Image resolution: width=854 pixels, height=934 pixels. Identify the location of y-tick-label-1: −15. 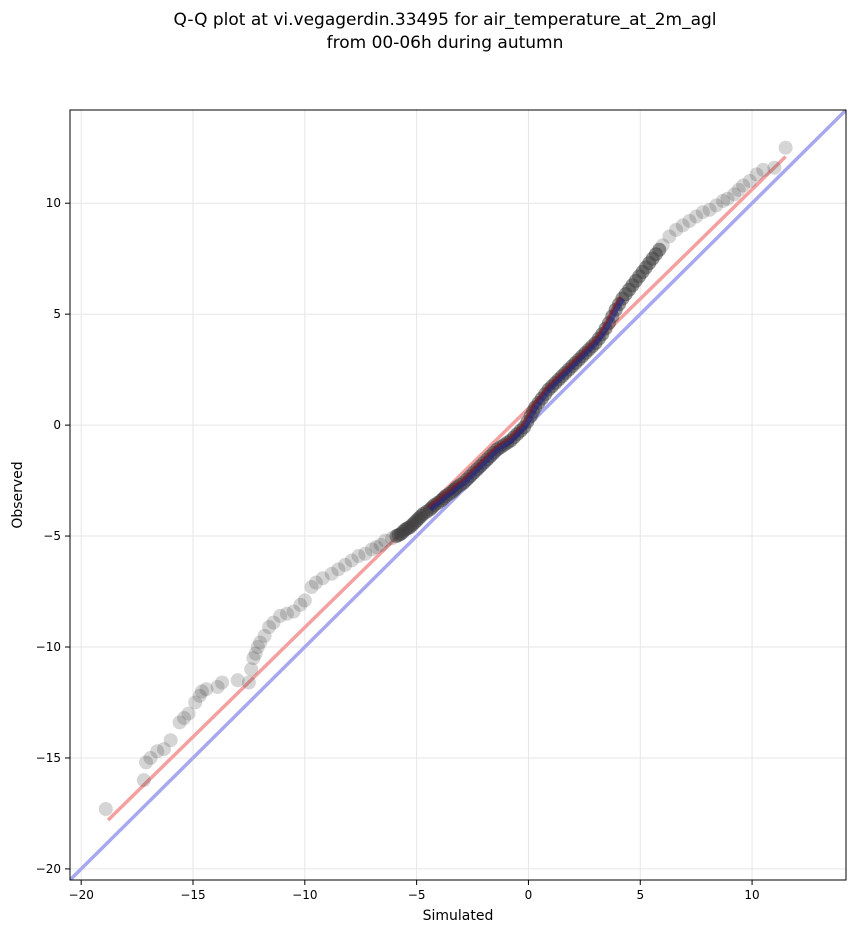
(48, 758).